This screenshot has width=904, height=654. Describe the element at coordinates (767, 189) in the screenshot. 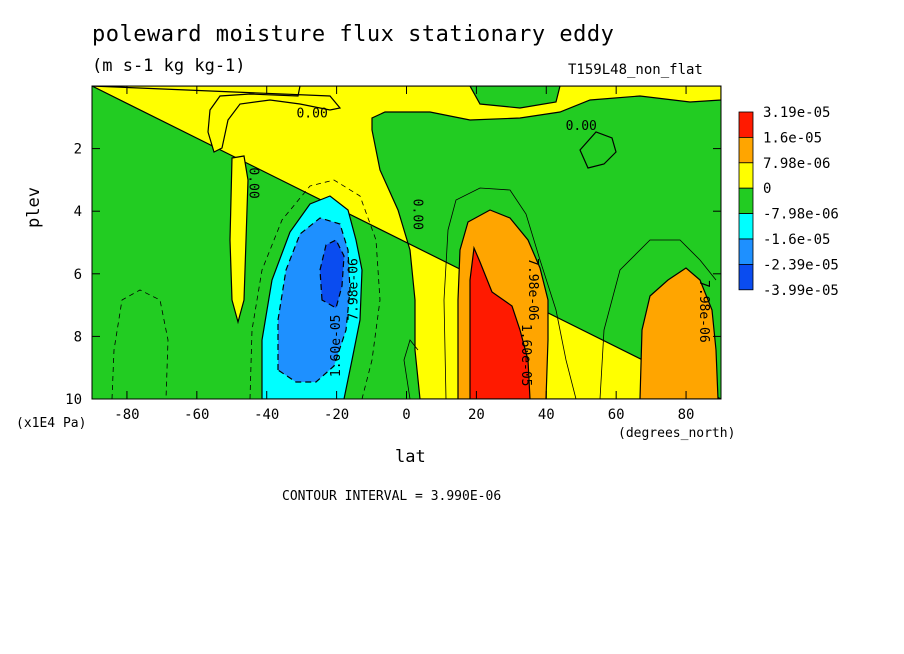

I see `colorbar-label: 0` at that location.